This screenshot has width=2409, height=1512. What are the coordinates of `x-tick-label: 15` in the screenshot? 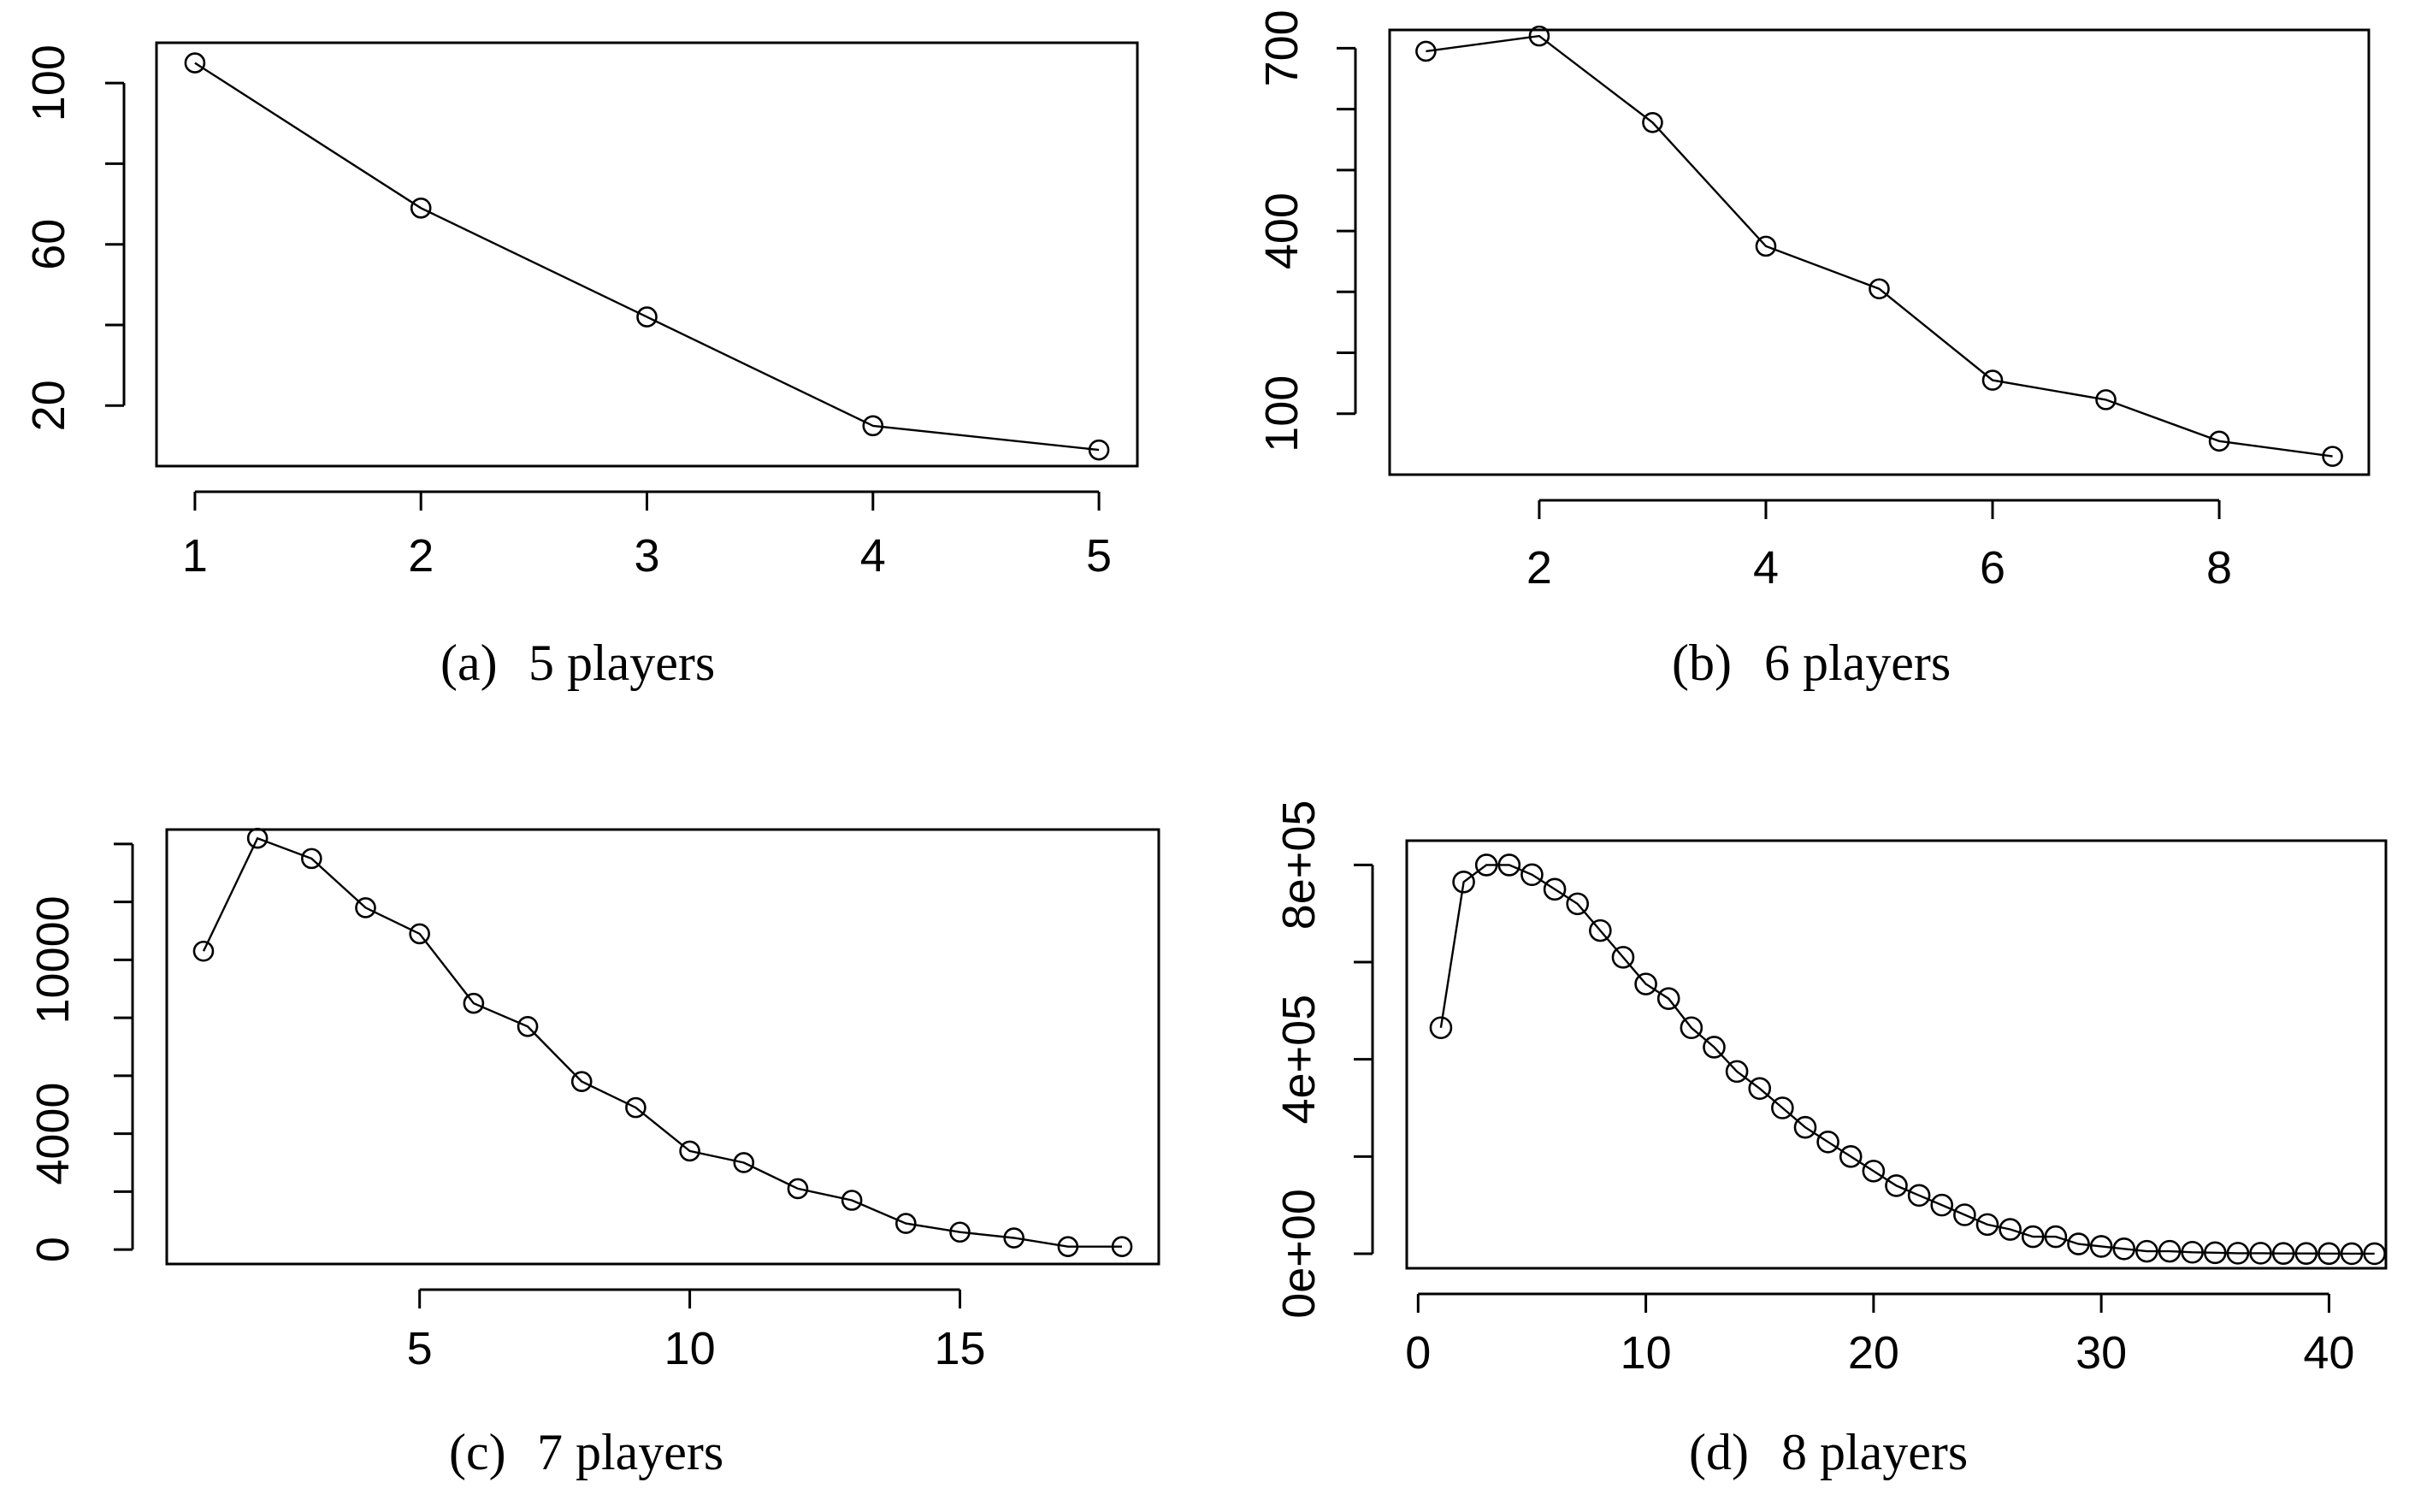 It's located at (959, 1348).